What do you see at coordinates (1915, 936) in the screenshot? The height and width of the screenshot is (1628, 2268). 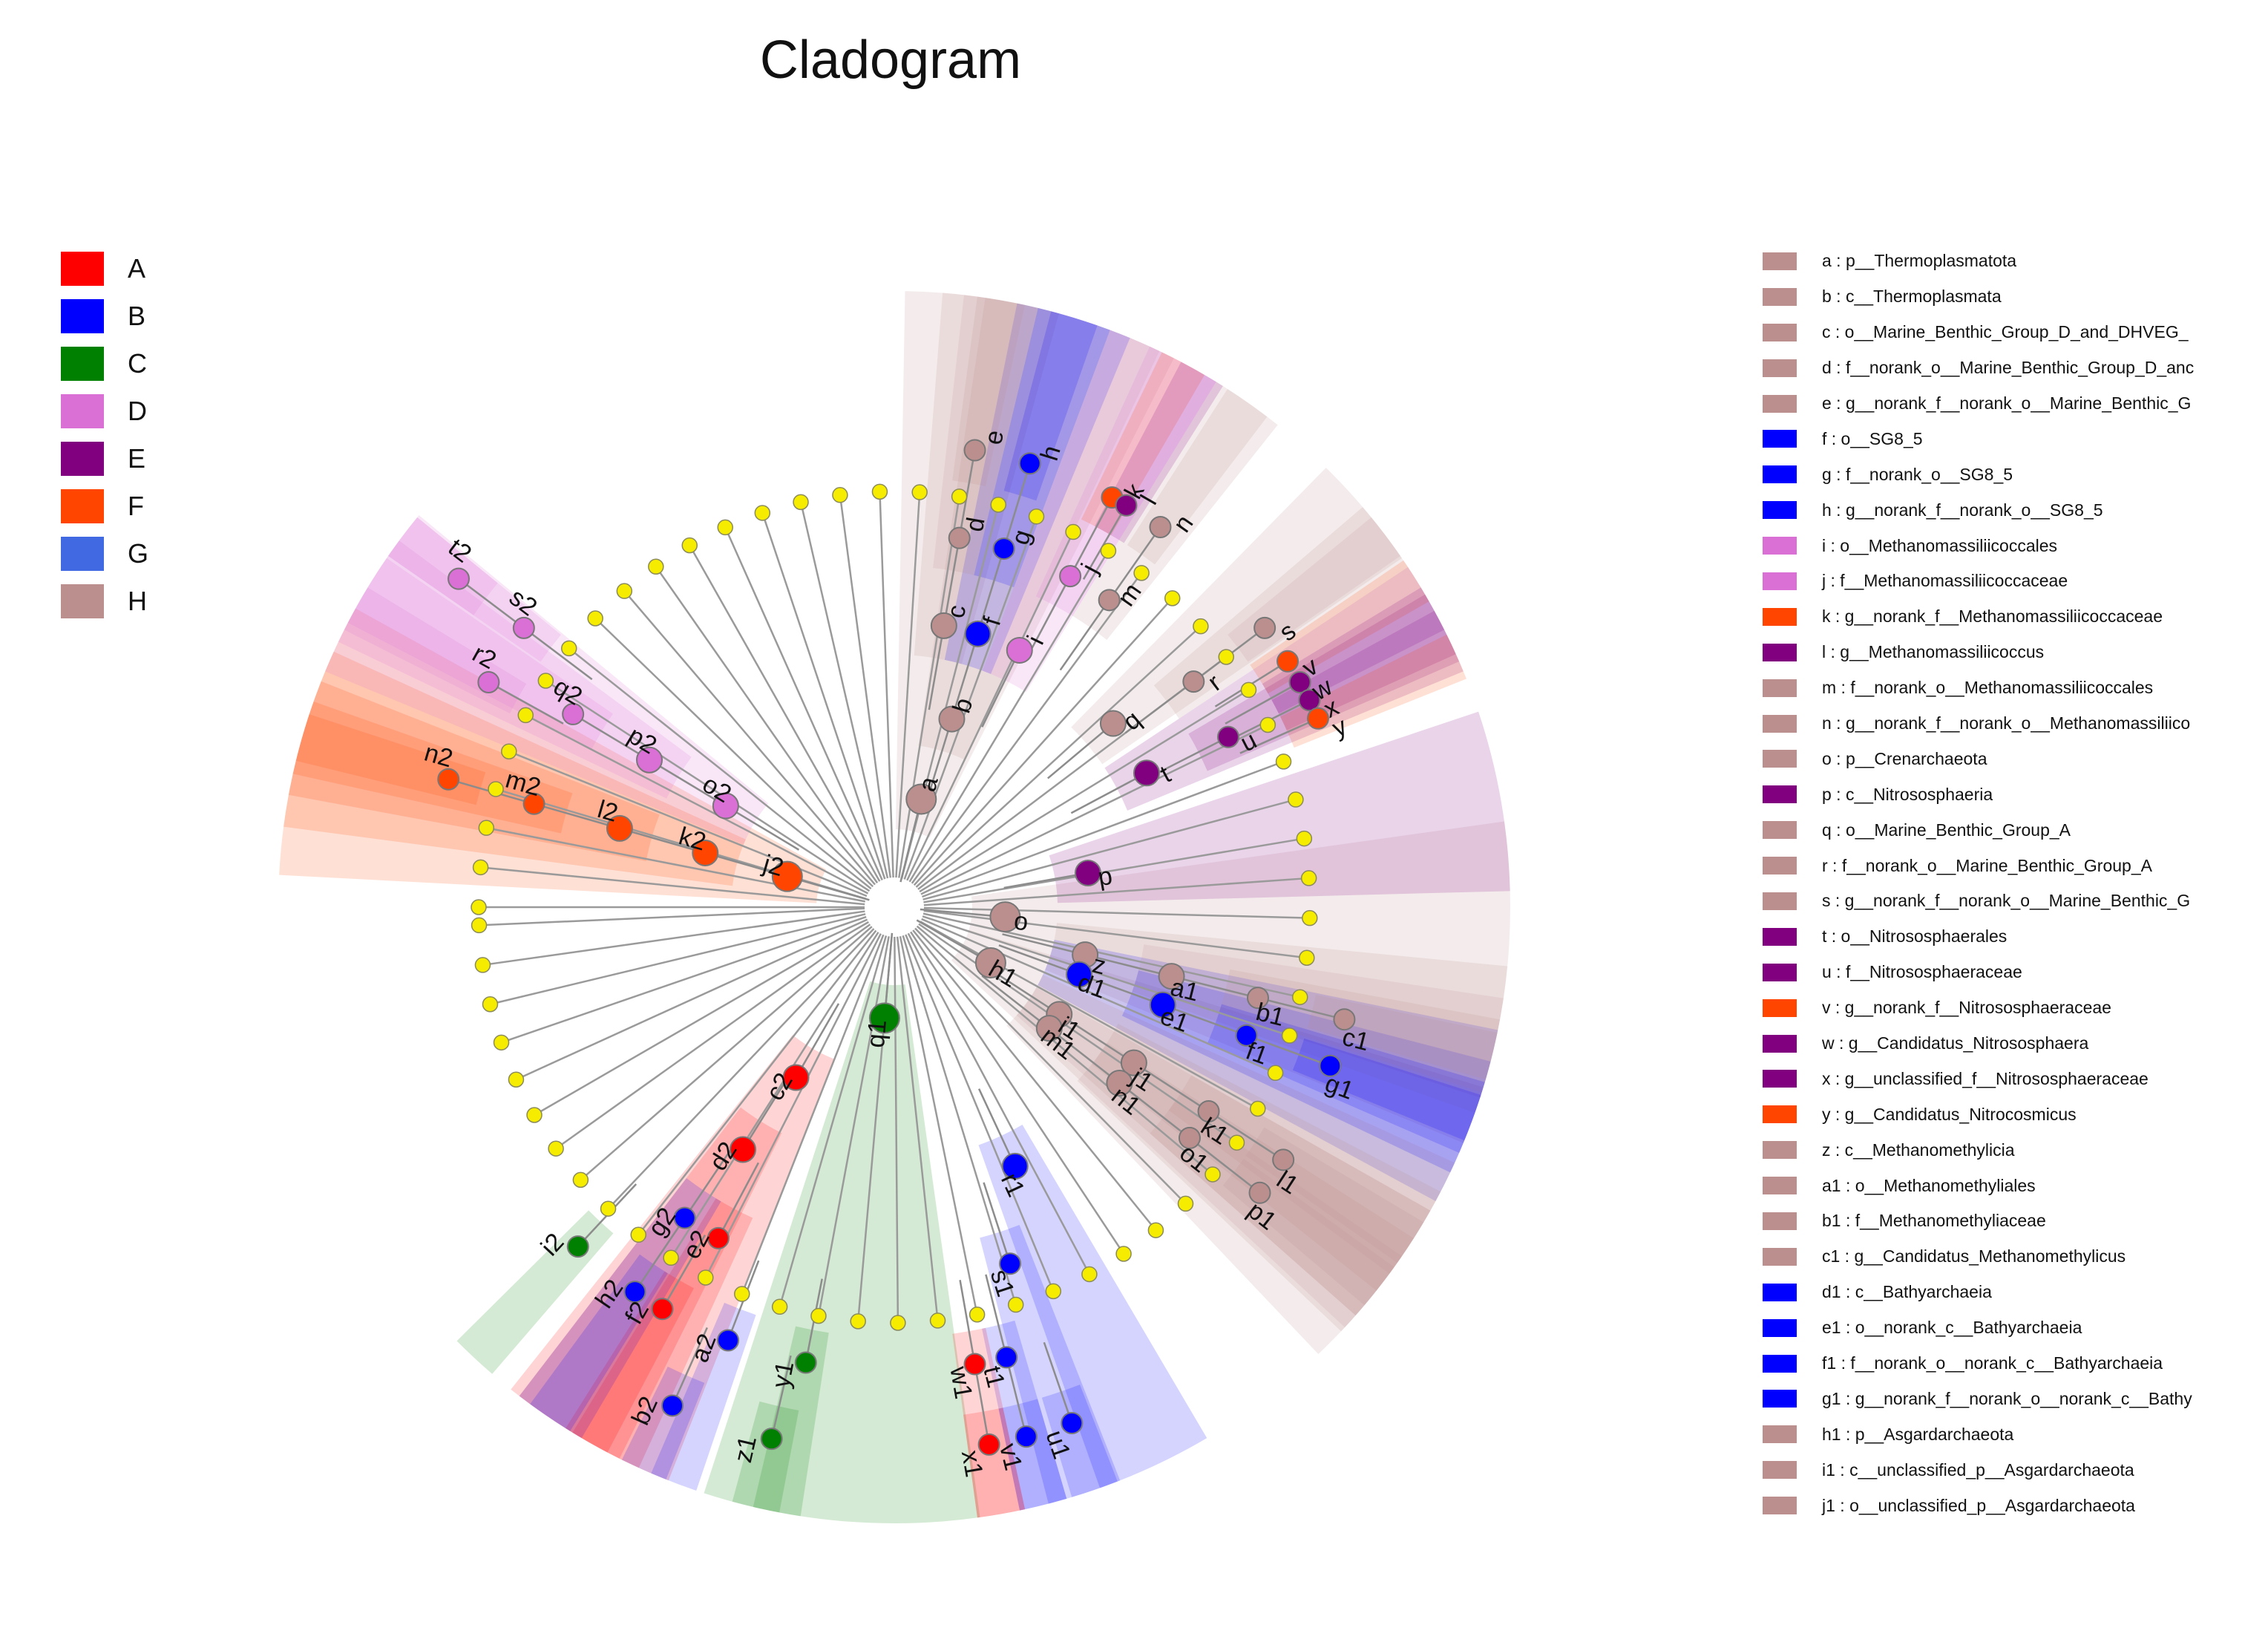 I see `taxa-key-label: t : o__Nitrososphaerales` at bounding box center [1915, 936].